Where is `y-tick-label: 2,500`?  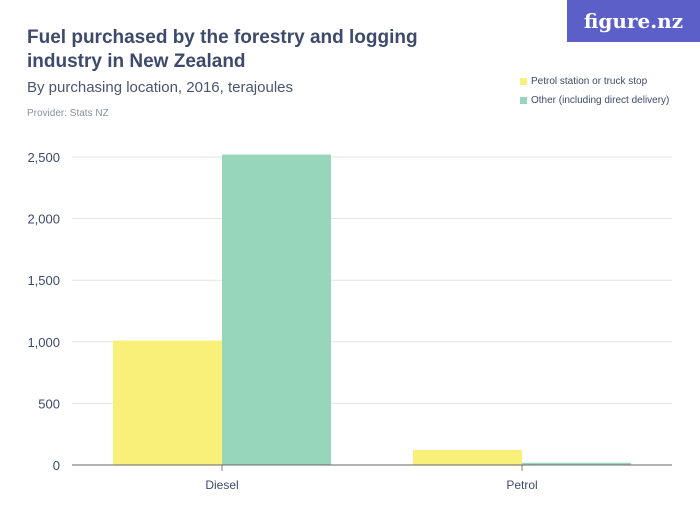
y-tick-label: 2,500 is located at coordinates (43, 157).